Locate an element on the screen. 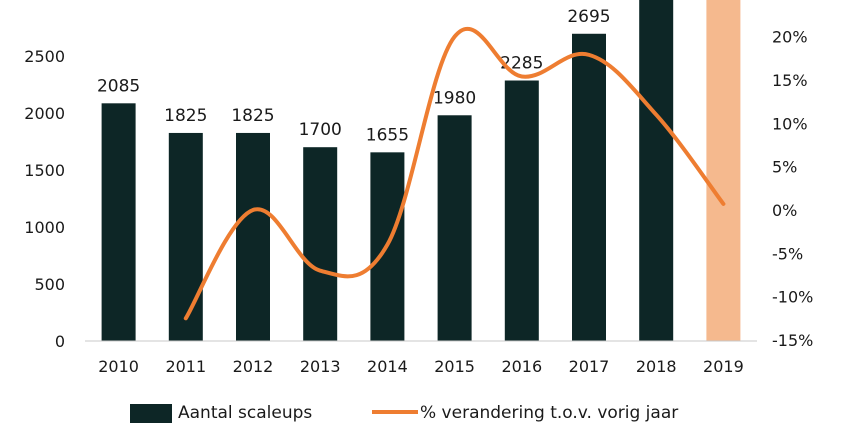 The height and width of the screenshot is (423, 846). left-y-tick-label: 2000 is located at coordinates (44, 113).